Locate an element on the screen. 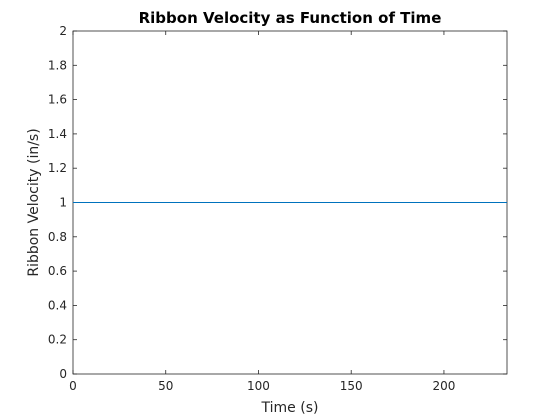 This screenshot has height=420, width=560. x-tick-label: 100 is located at coordinates (258, 386).